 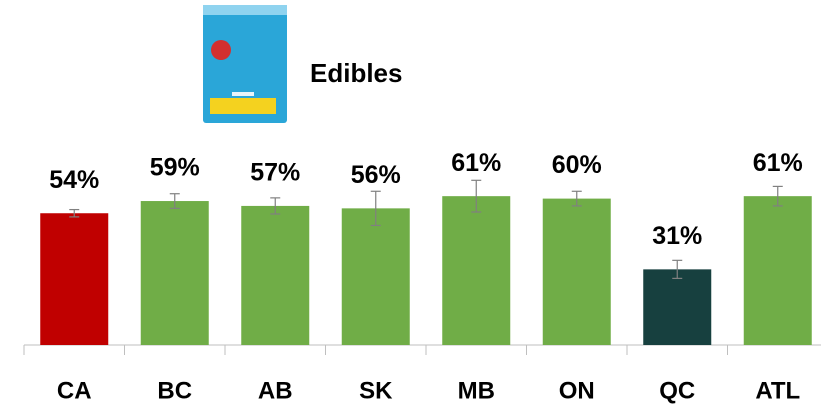 What do you see at coordinates (275, 173) in the screenshot?
I see `data-label: 57%` at bounding box center [275, 173].